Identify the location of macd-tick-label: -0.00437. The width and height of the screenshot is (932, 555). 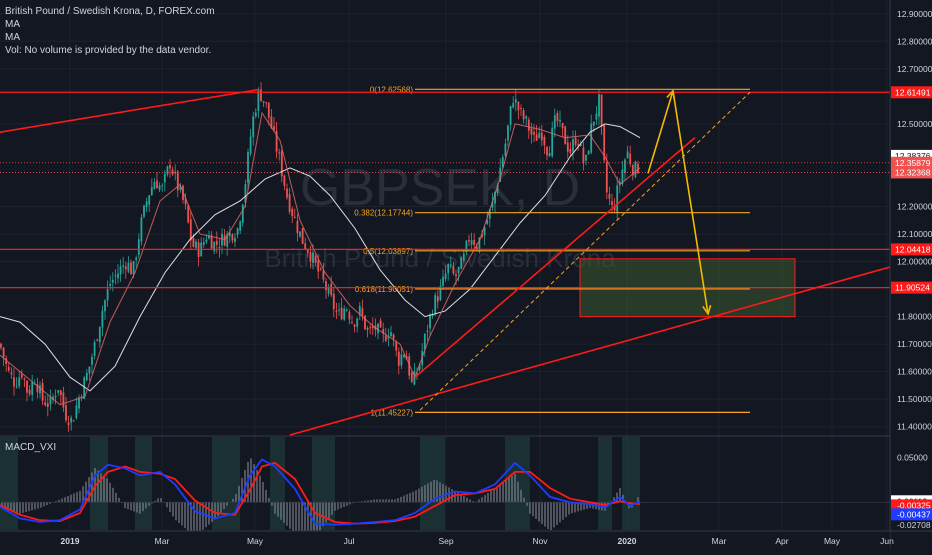
(914, 514).